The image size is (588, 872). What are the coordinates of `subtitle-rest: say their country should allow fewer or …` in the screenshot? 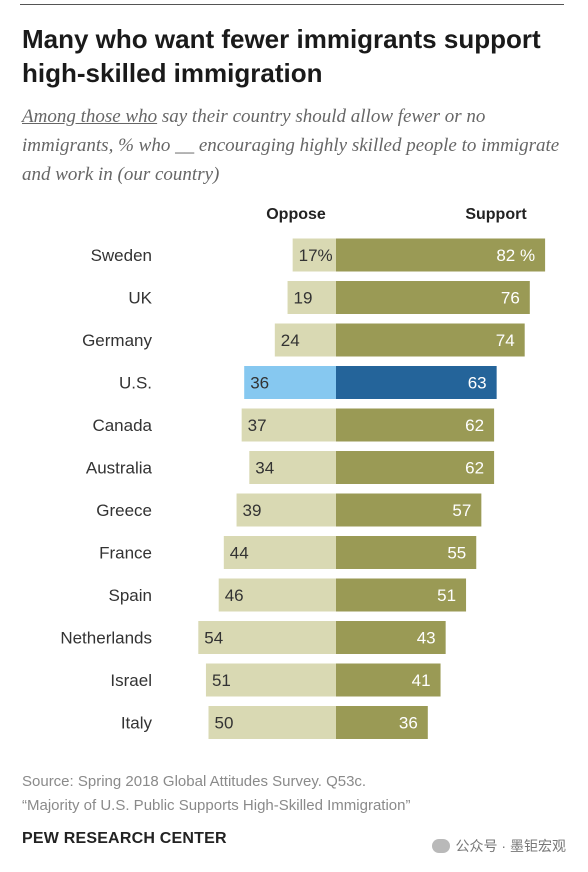 It's located at (291, 145).